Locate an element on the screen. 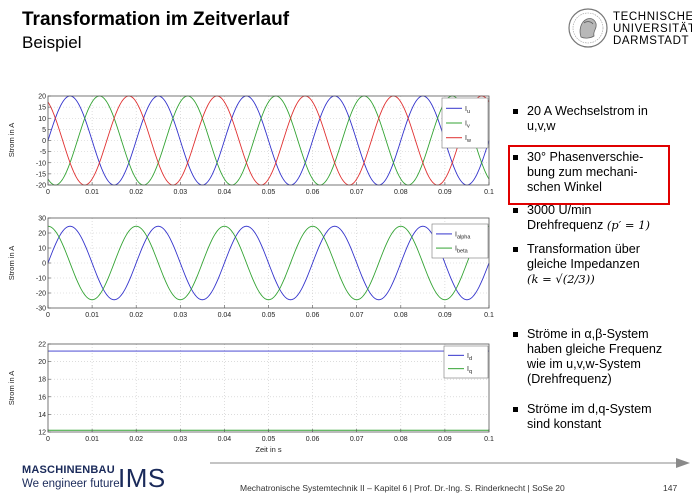 This screenshot has height=499, width=692. y-tick-label: 14 is located at coordinates (42, 415).